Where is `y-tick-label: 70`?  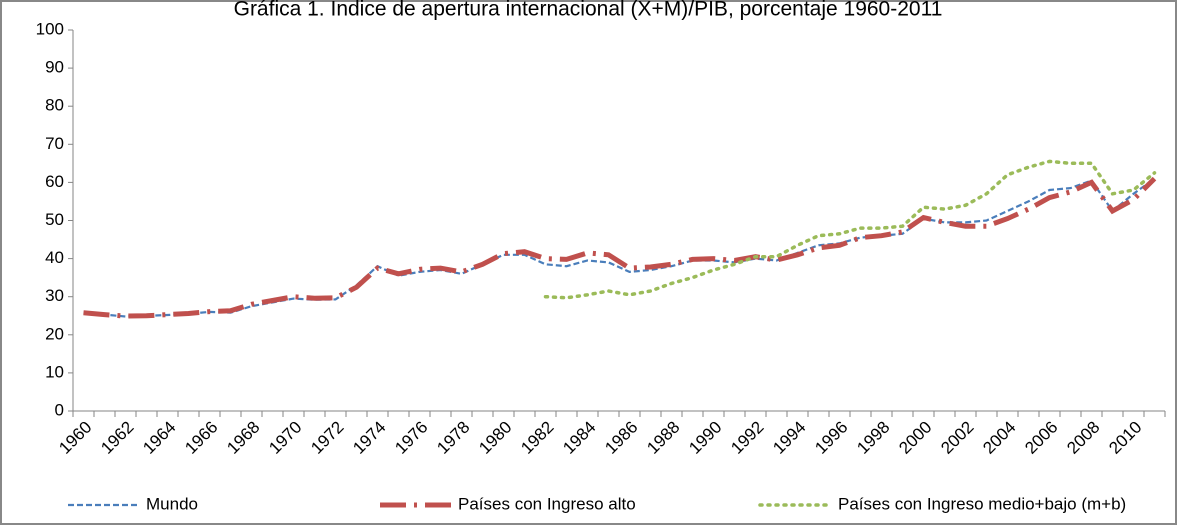 y-tick-label: 70 is located at coordinates (54, 143).